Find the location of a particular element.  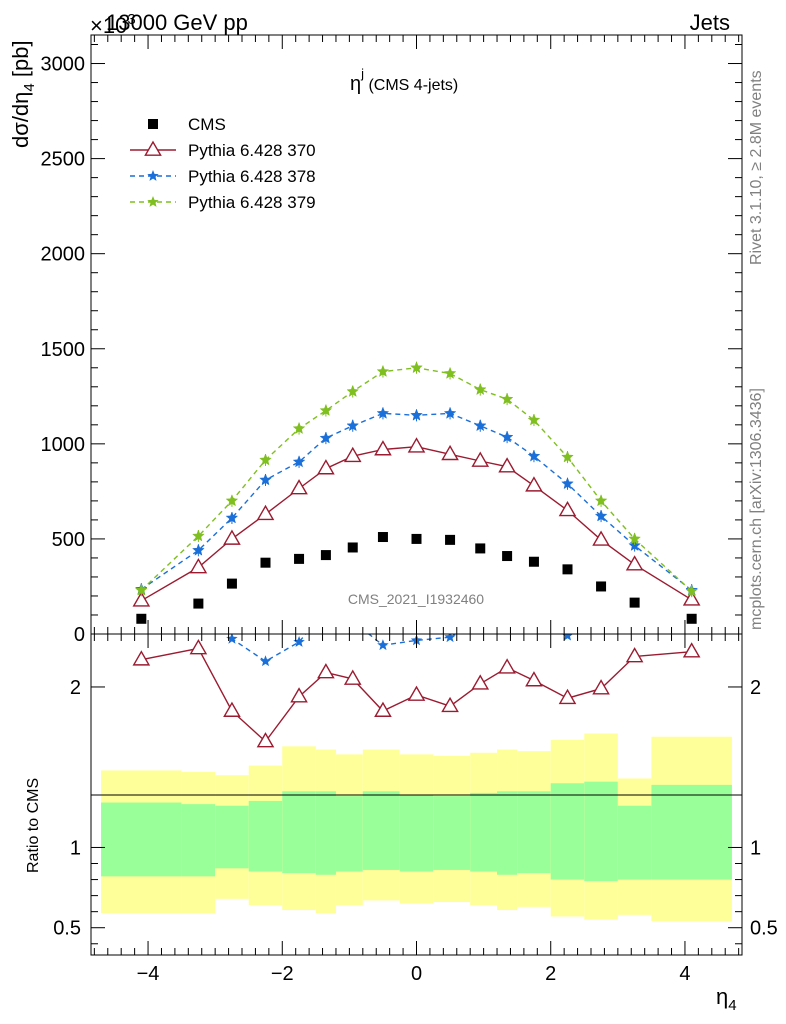

rivet-label: Rivet 3.1.10, ≥ 2.8M events is located at coordinates (756, 167).